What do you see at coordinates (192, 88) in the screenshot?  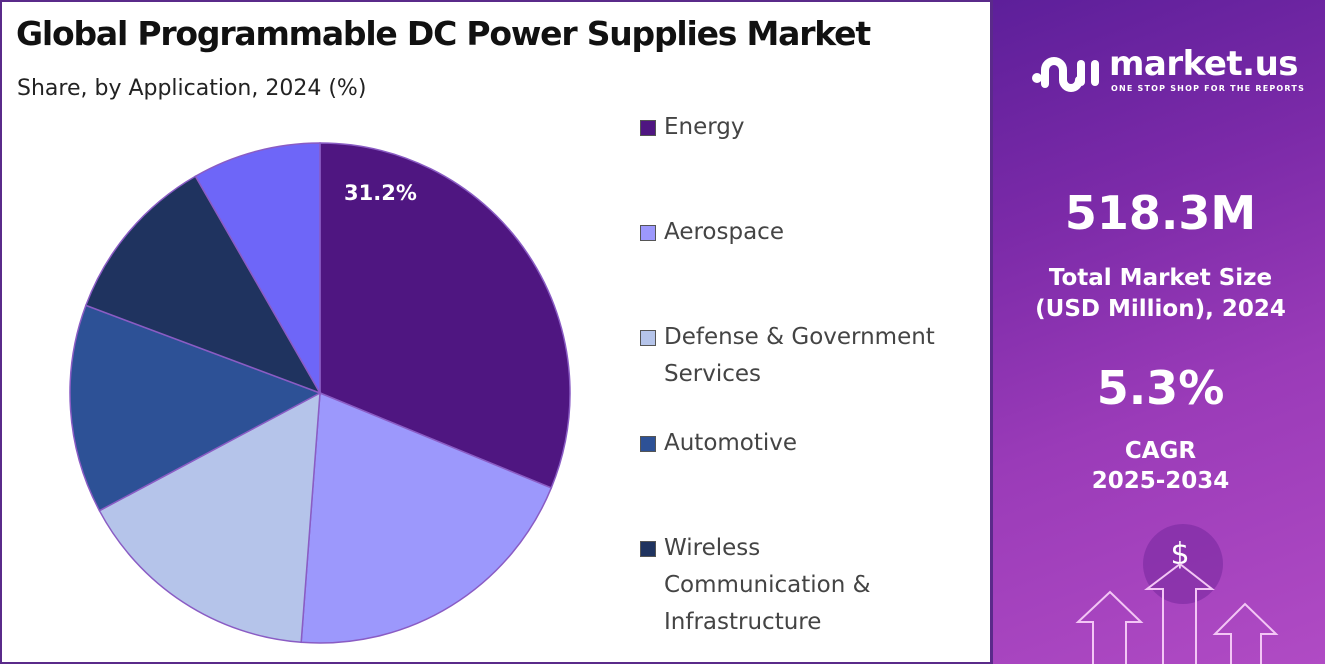 I see `chart-subtitle: Share, by Application, 2024 (%)` at bounding box center [192, 88].